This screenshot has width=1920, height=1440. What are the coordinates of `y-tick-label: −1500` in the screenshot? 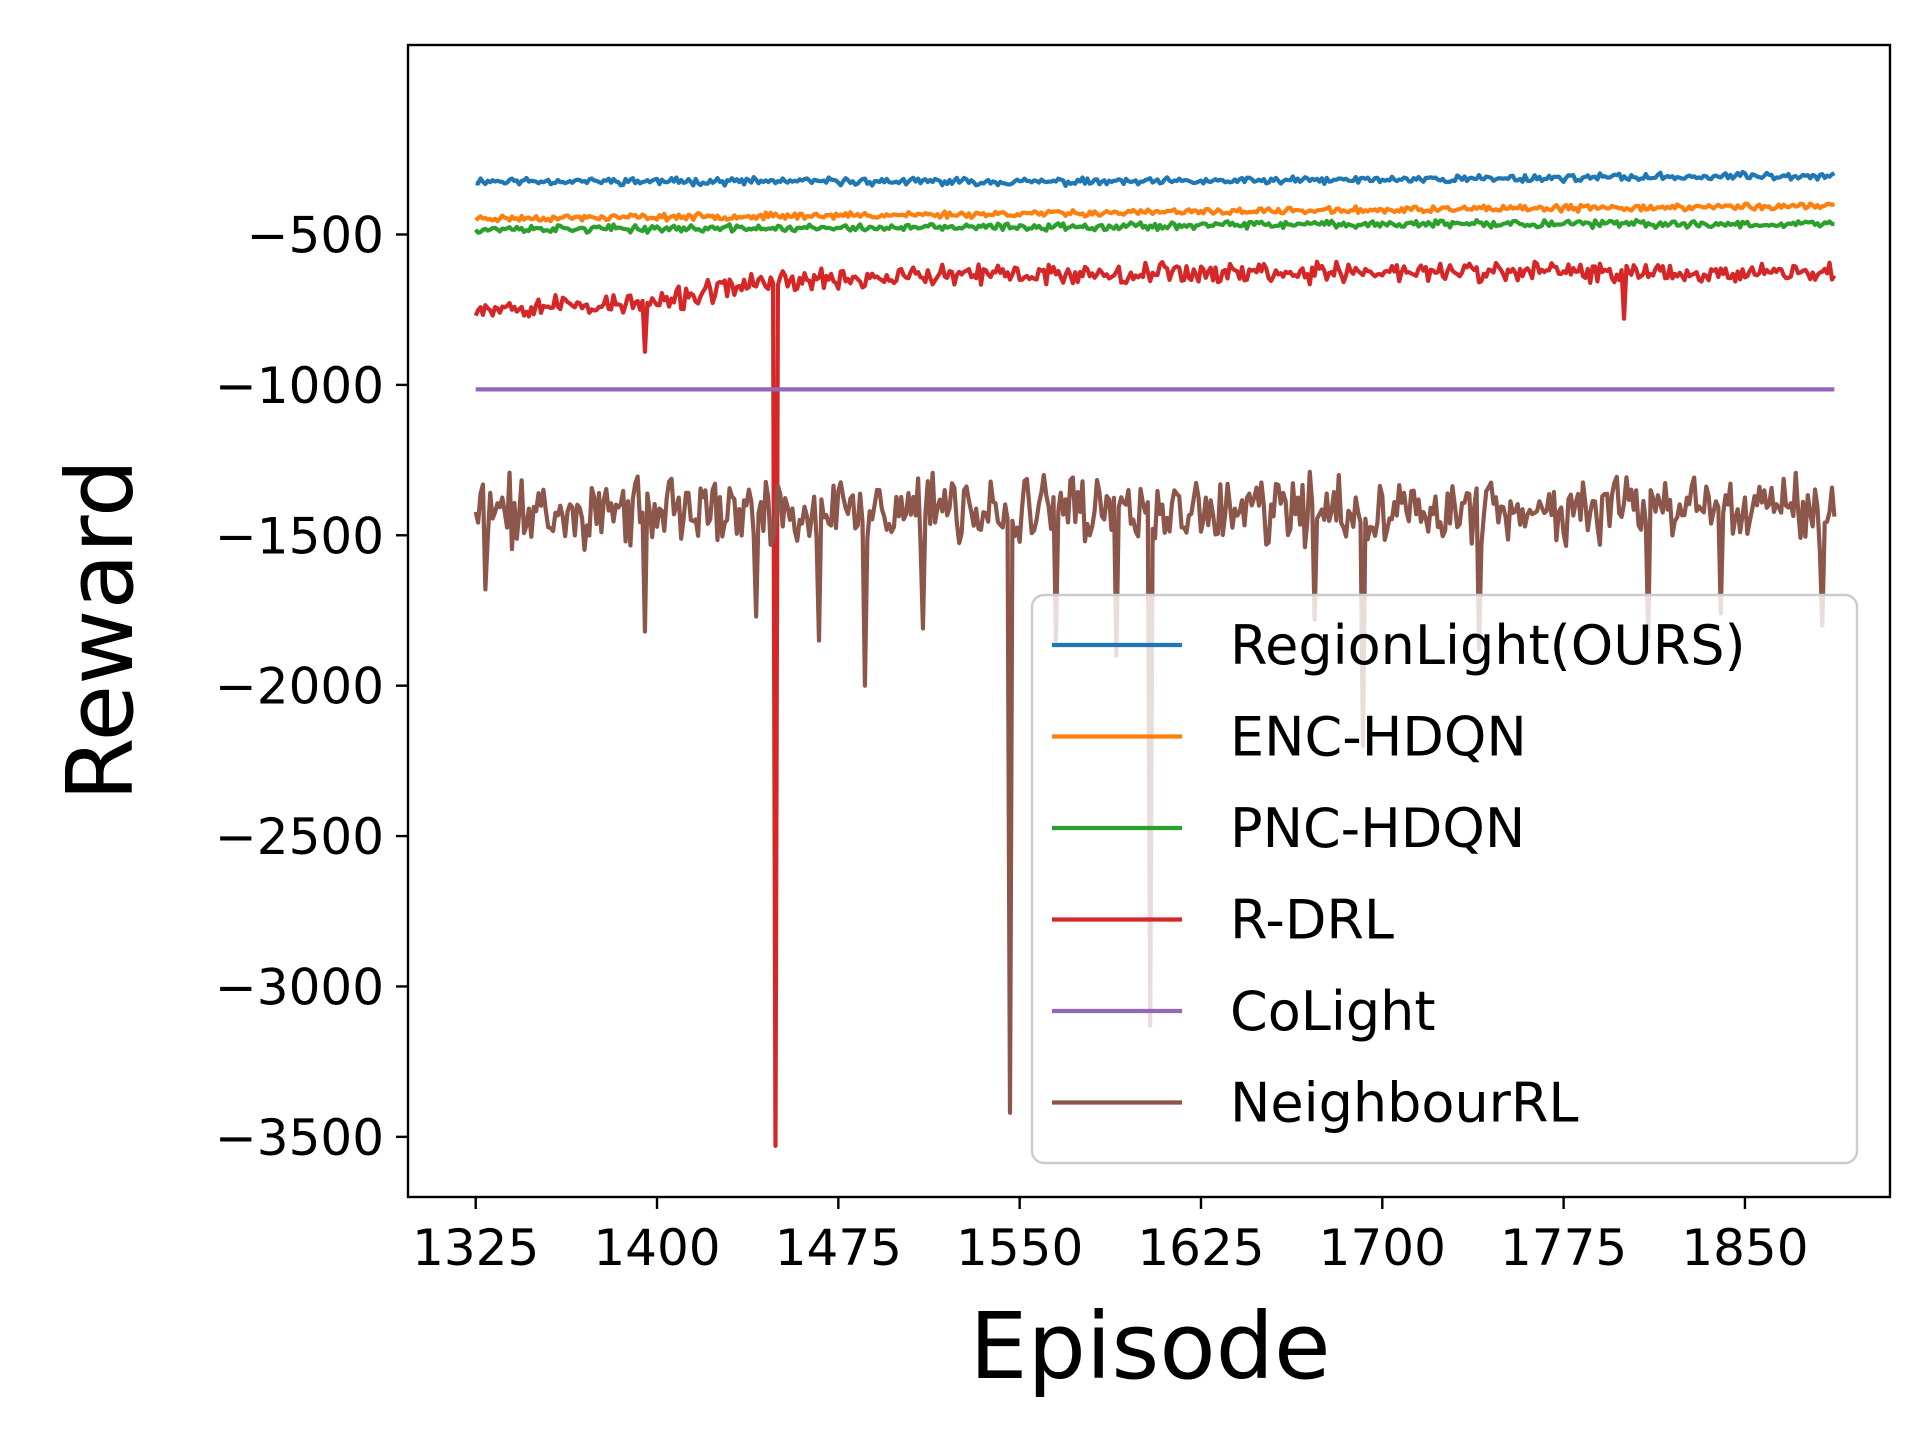 It's located at (299, 536).